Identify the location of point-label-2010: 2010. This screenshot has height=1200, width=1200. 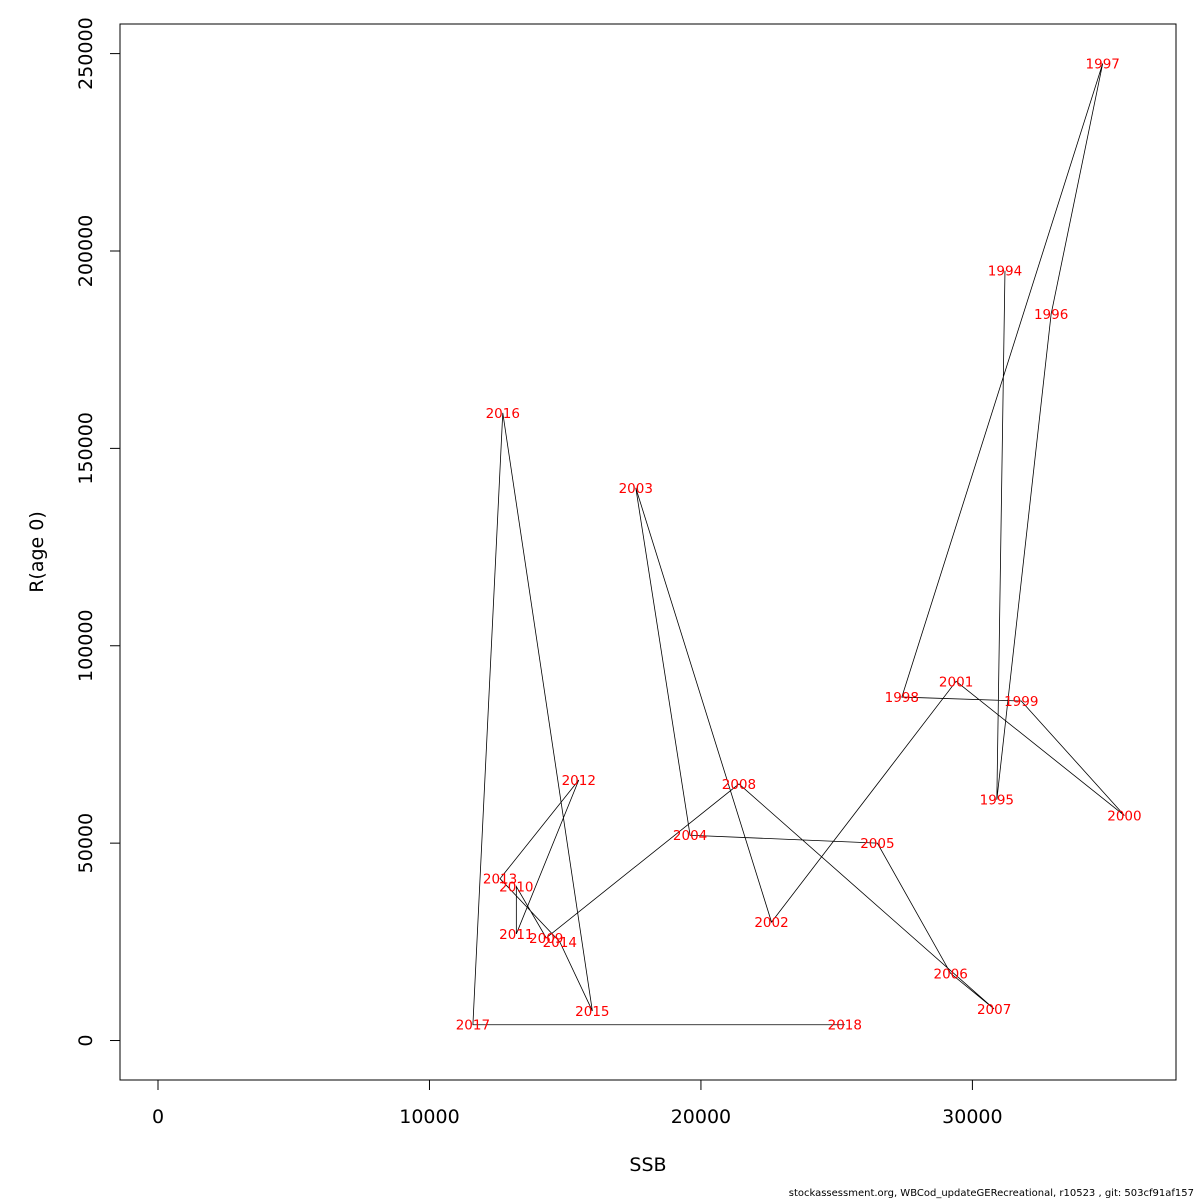
(516, 888).